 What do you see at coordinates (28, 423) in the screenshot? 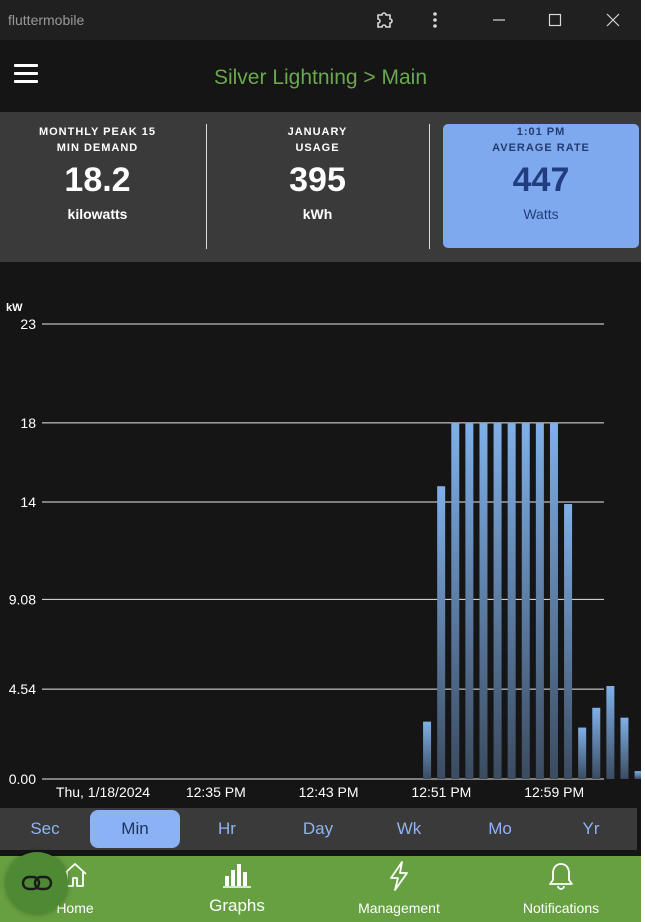
I see `y-tick-label: 18` at bounding box center [28, 423].